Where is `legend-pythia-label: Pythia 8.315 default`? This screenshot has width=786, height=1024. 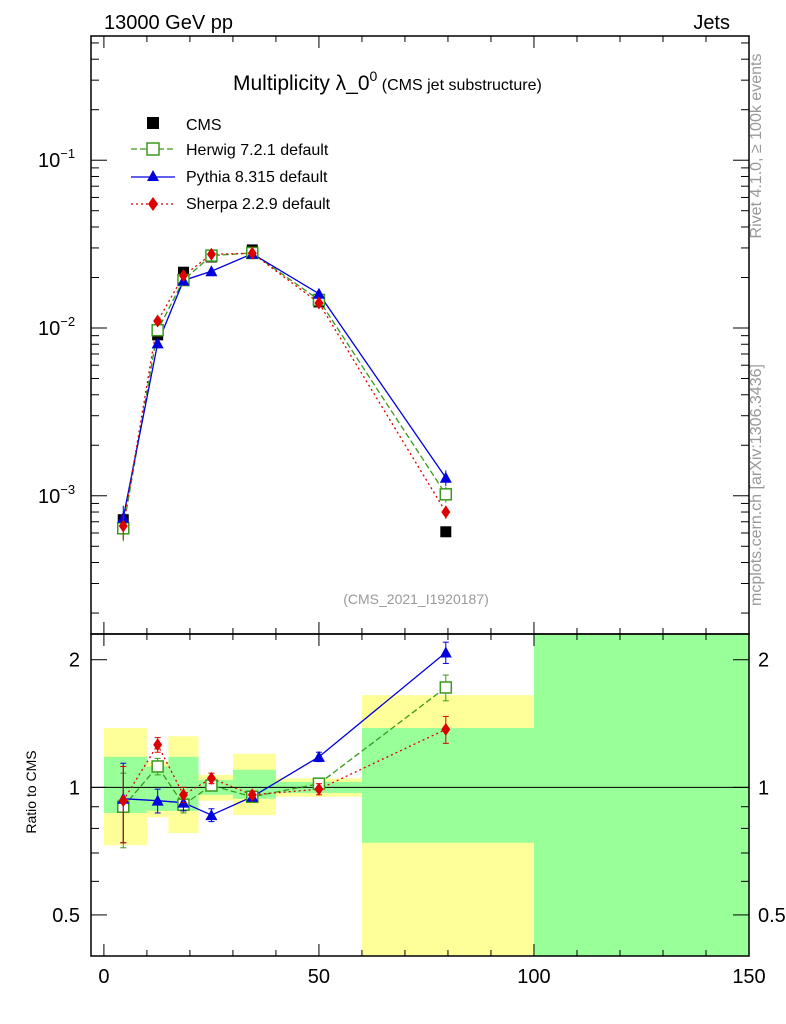 legend-pythia-label: Pythia 8.315 default is located at coordinates (257, 177).